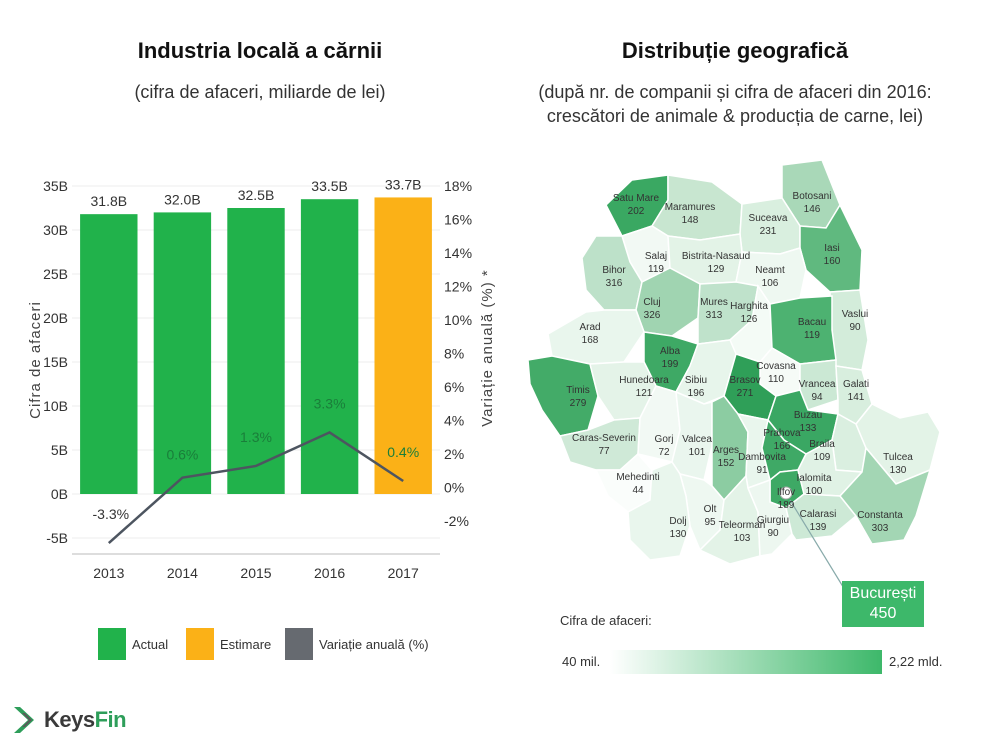 Image resolution: width=983 pixels, height=755 pixels. I want to click on scale-max-label: 2,22 mld., so click(916, 661).